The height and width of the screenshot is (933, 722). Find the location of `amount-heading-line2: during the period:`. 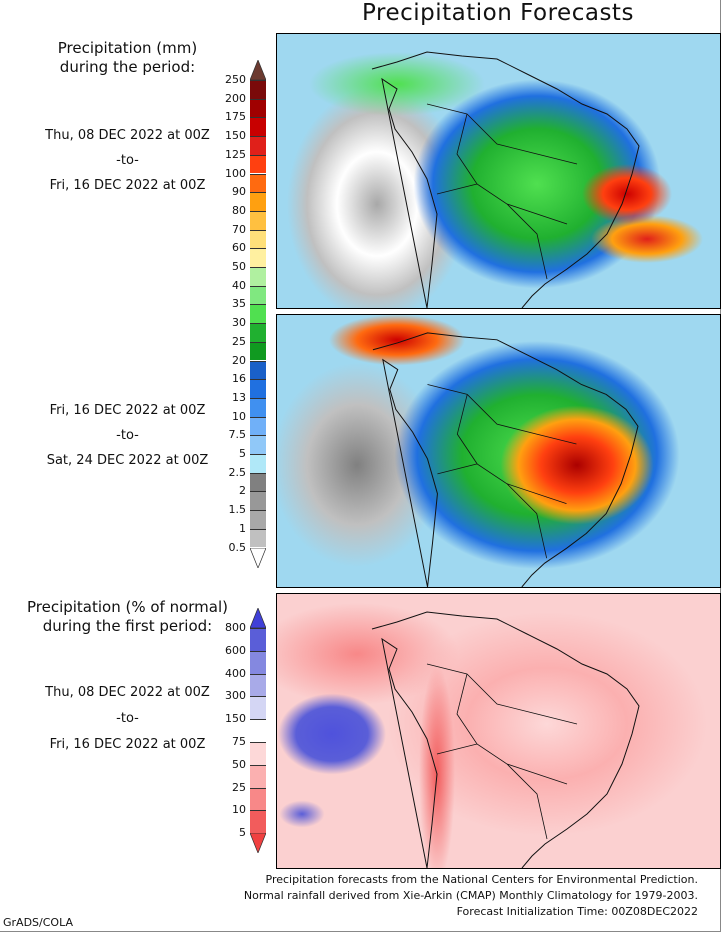

amount-heading-line2: during the period: is located at coordinates (127, 67).